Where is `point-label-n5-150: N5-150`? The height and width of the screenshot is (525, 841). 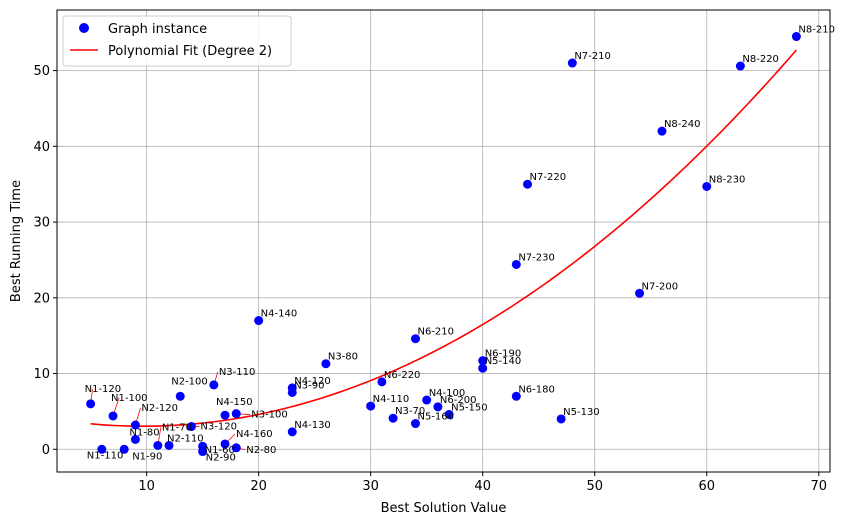 point-label-n5-150: N5-150 is located at coordinates (469, 407).